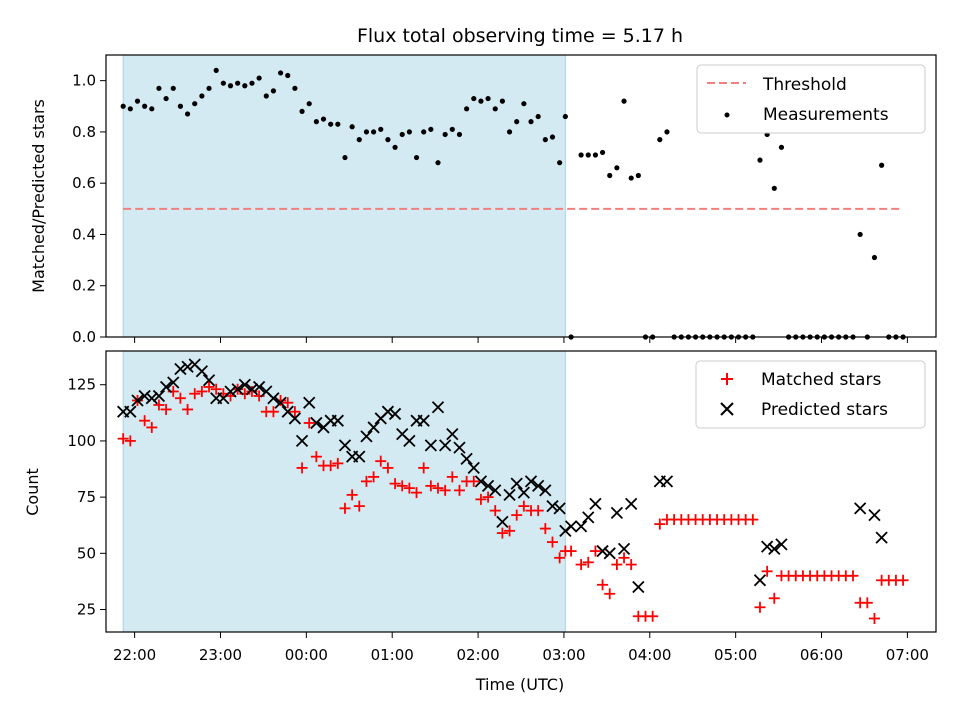 The height and width of the screenshot is (720, 960). I want to click on bottom-y-tick-label: 25, so click(86, 610).